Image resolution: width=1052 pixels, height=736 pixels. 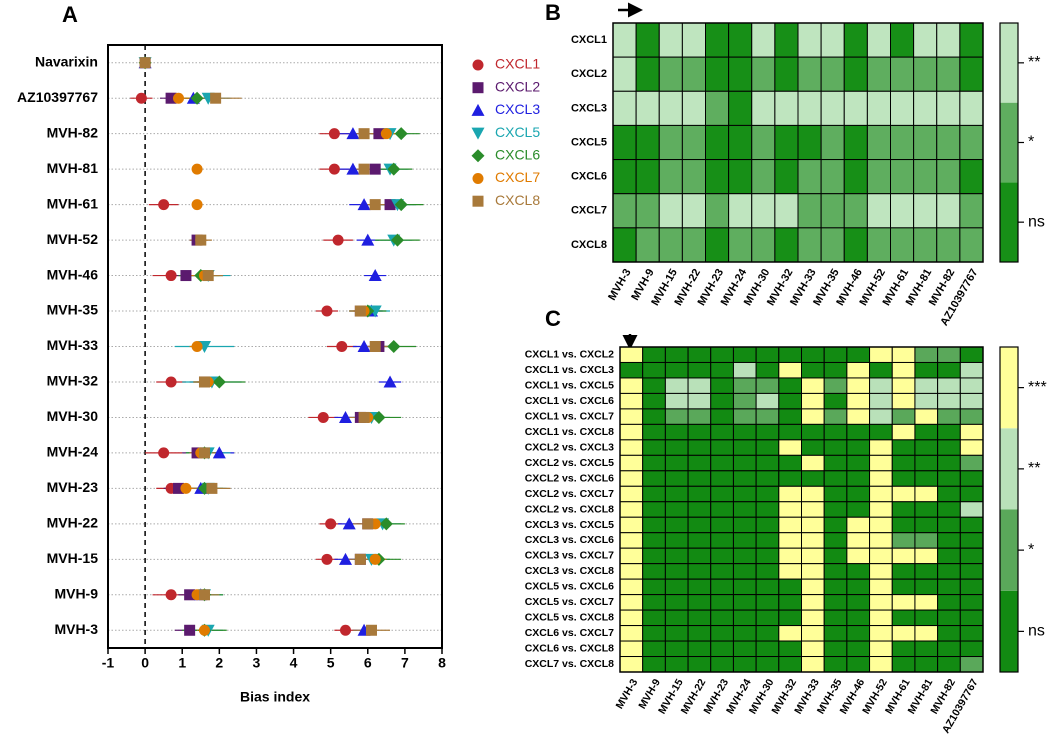 I want to click on y-tick-label: MVH-32, so click(x=73, y=381).